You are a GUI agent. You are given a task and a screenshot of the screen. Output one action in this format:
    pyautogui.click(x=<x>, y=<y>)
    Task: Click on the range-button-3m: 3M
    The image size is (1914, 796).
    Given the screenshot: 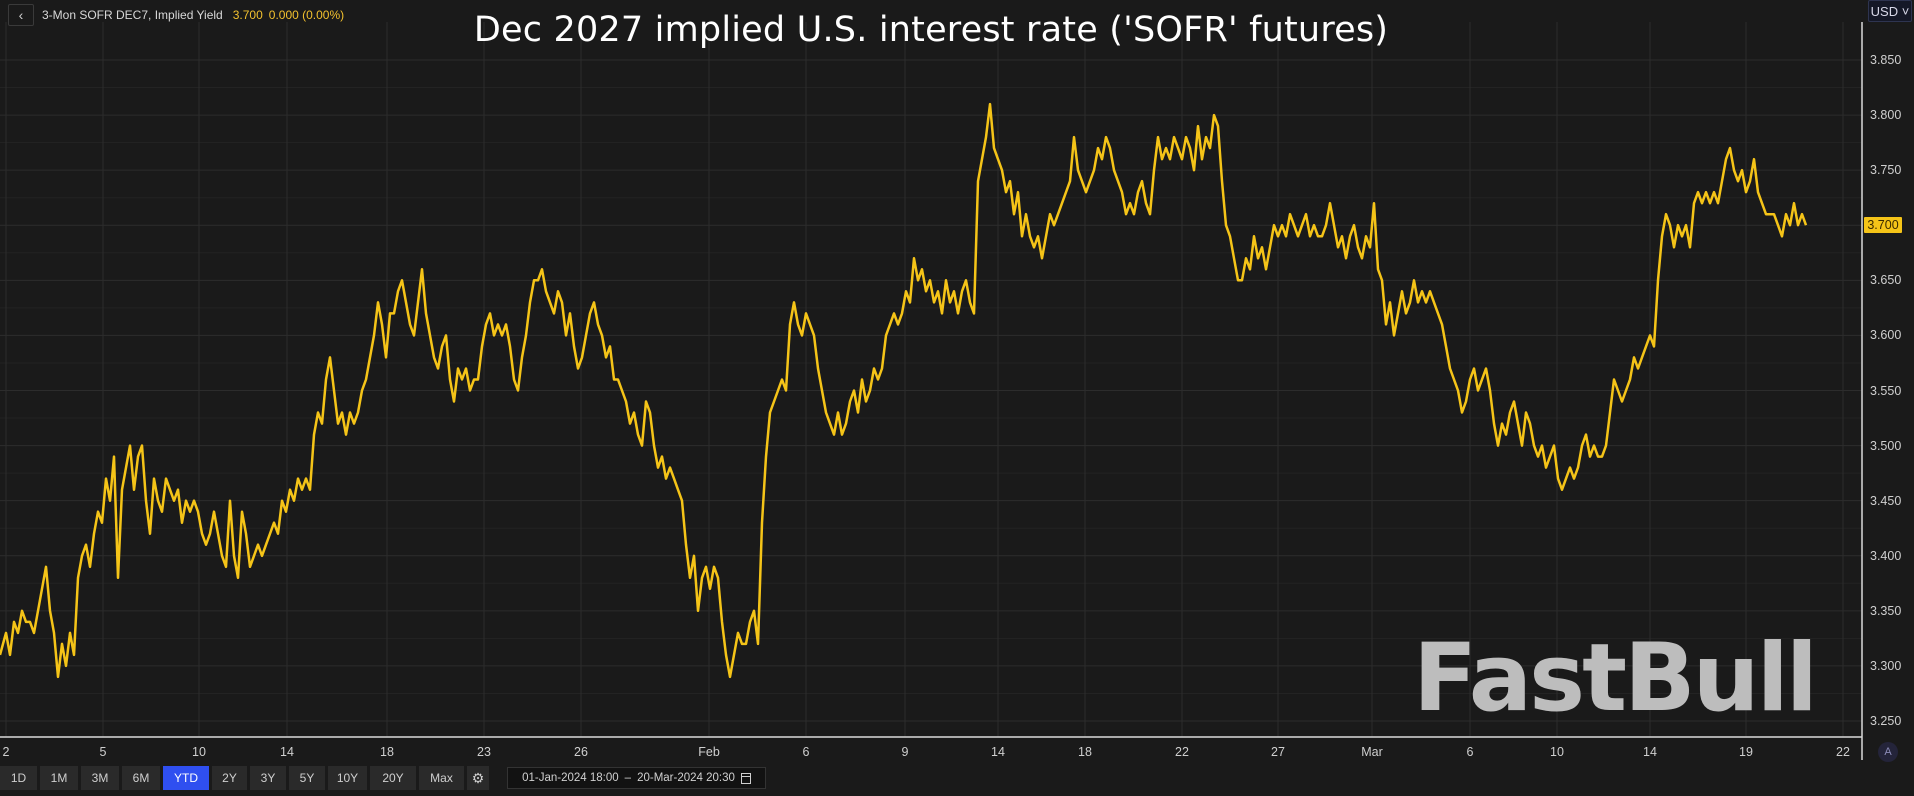 What is the action you would take?
    pyautogui.click(x=100, y=778)
    